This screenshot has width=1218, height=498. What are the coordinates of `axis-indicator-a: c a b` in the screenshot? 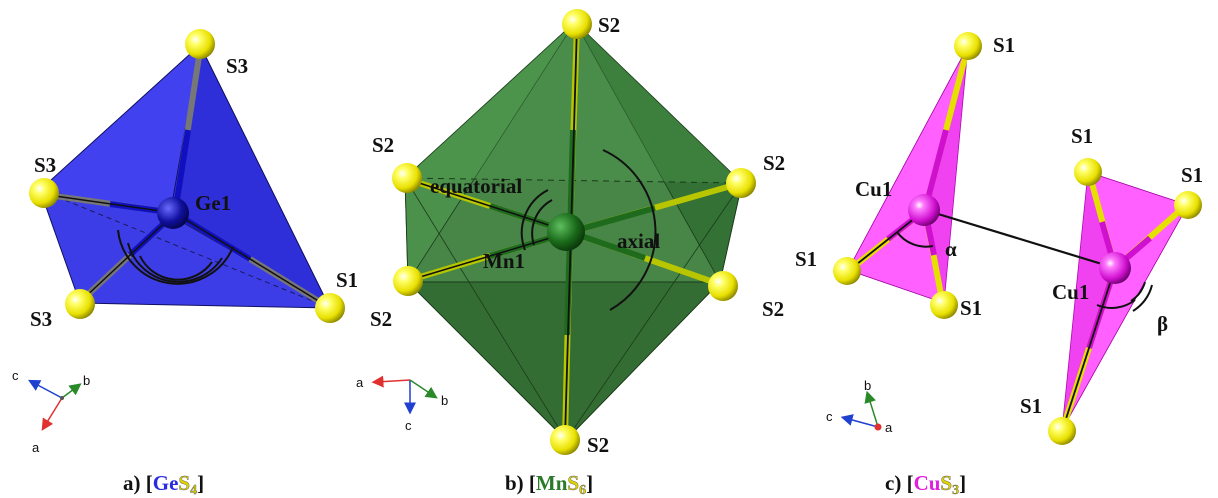 It's located at (51, 411).